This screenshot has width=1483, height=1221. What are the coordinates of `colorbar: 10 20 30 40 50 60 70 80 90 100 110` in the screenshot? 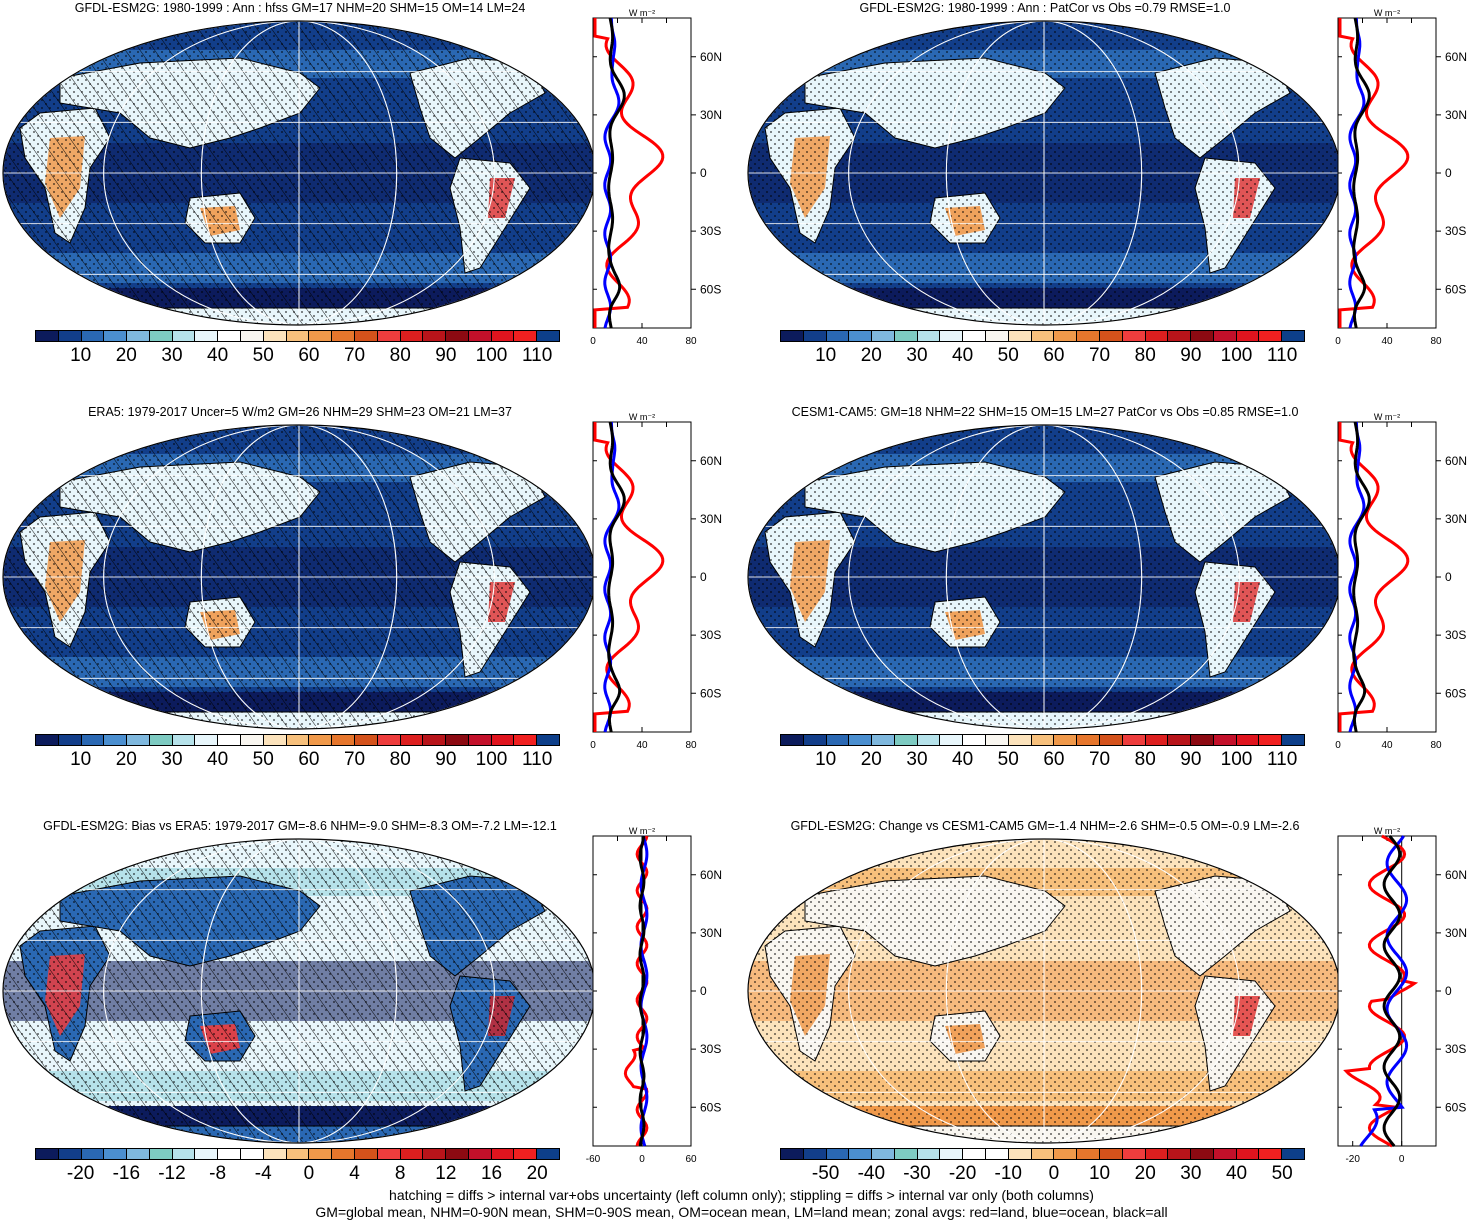 It's located at (297, 351).